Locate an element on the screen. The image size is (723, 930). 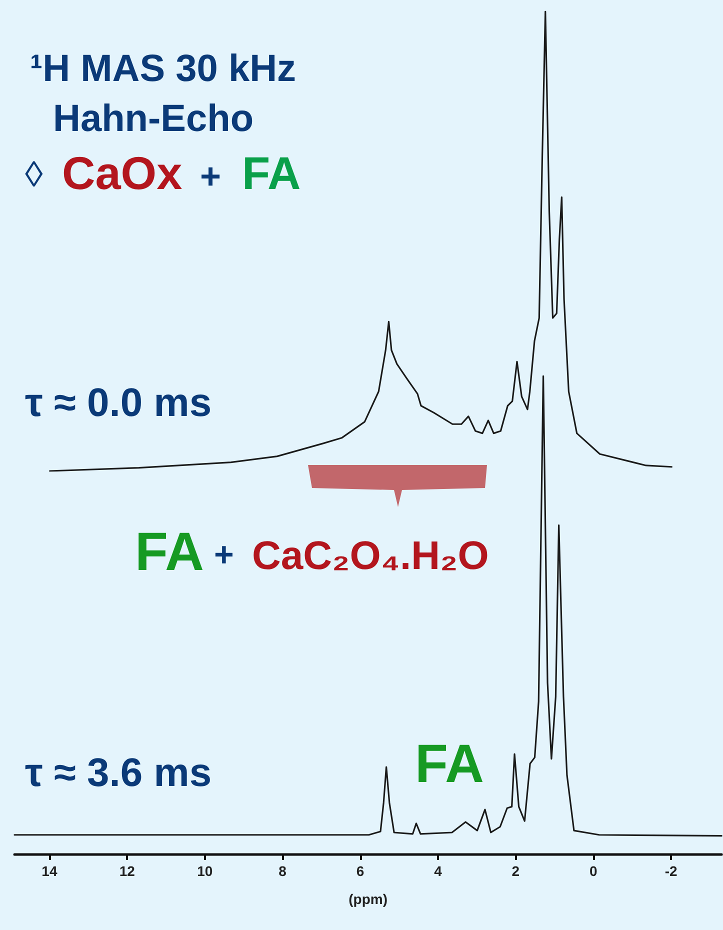
x-axis-title: (ppm) is located at coordinates (368, 899).